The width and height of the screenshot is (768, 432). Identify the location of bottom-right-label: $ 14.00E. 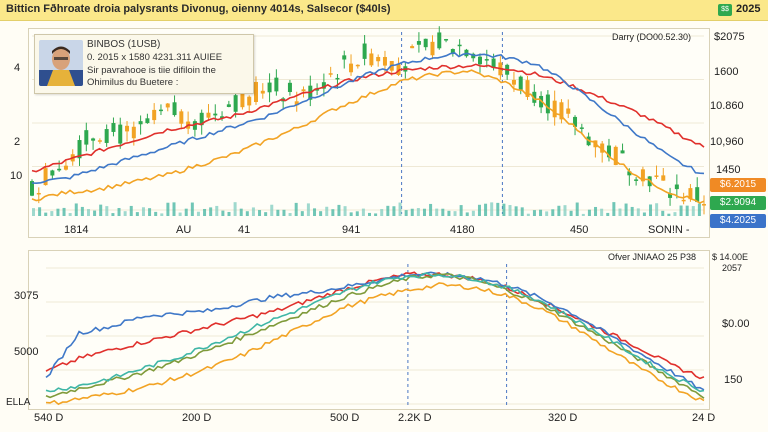
(730, 257).